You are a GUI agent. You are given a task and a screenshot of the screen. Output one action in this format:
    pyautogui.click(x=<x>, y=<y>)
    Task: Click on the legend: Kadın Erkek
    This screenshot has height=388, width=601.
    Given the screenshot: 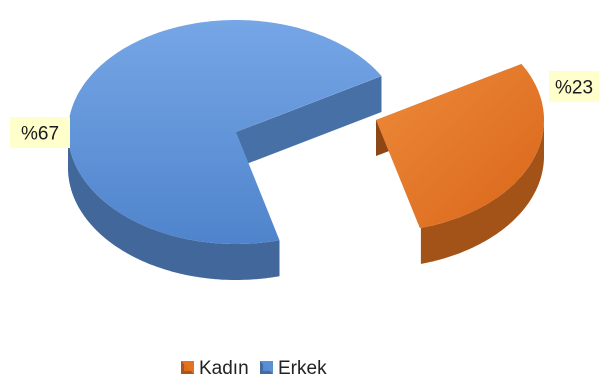 What is the action you would take?
    pyautogui.click(x=254, y=368)
    